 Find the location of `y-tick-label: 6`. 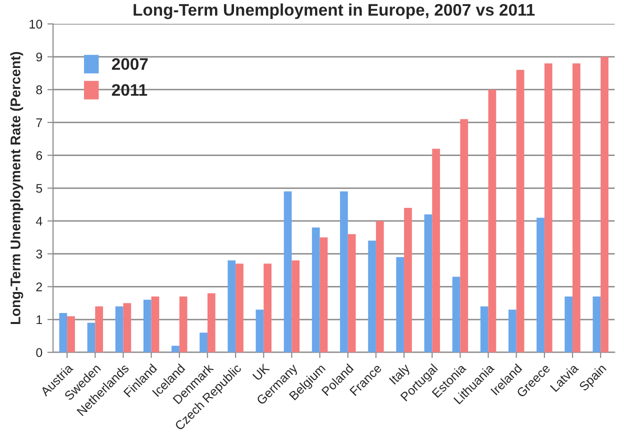

y-tick-label: 6 is located at coordinates (39, 155).